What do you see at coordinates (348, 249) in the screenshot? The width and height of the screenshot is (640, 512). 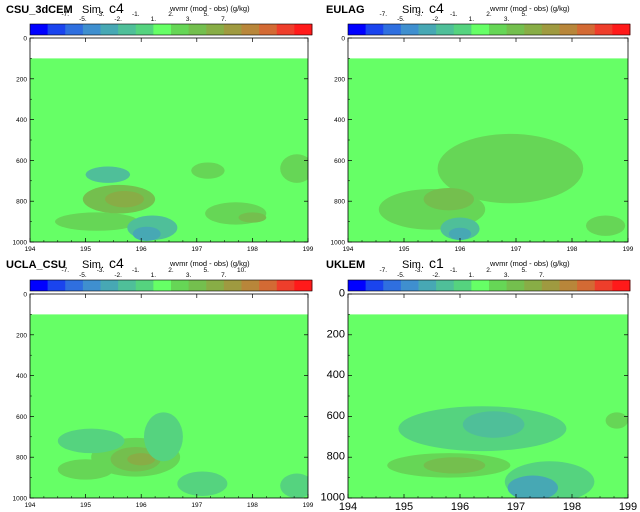 I see `x-tick-label: 194` at bounding box center [348, 249].